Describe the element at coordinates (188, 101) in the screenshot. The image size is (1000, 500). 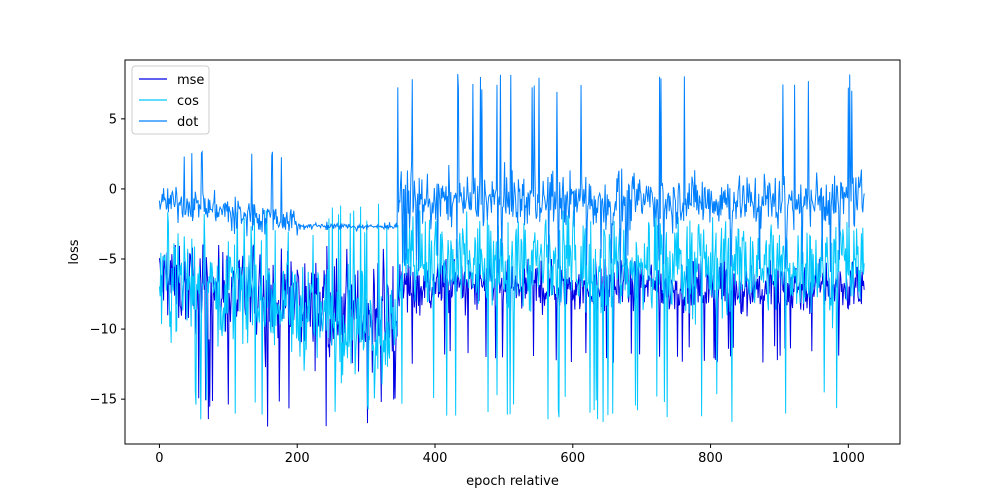
I see `legend-label-cos: cos` at that location.